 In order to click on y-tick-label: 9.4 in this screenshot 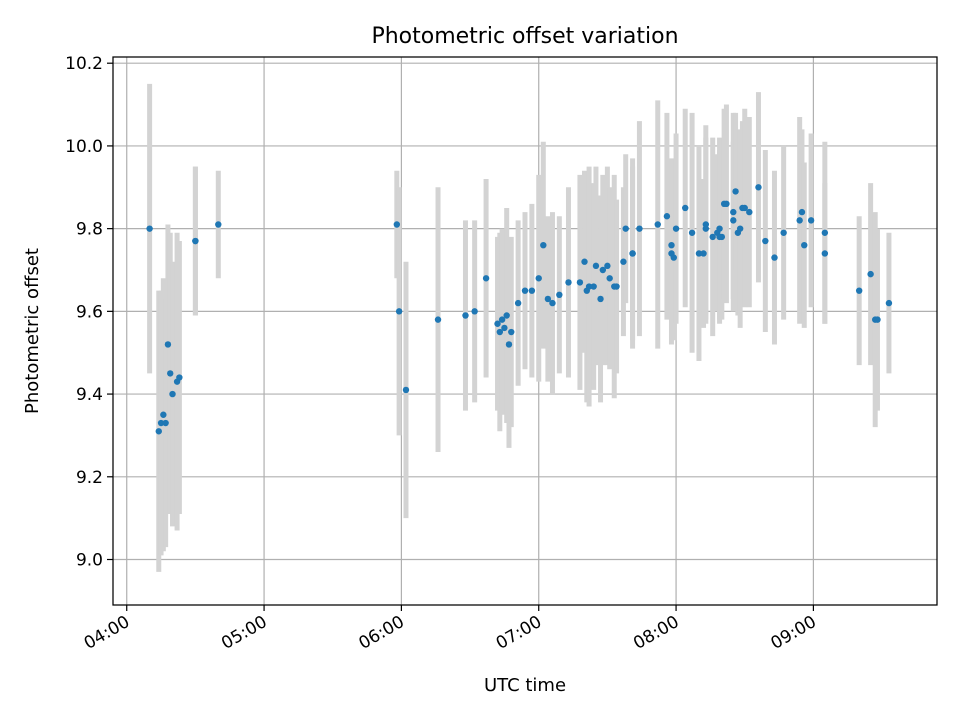, I will do `click(89, 395)`.